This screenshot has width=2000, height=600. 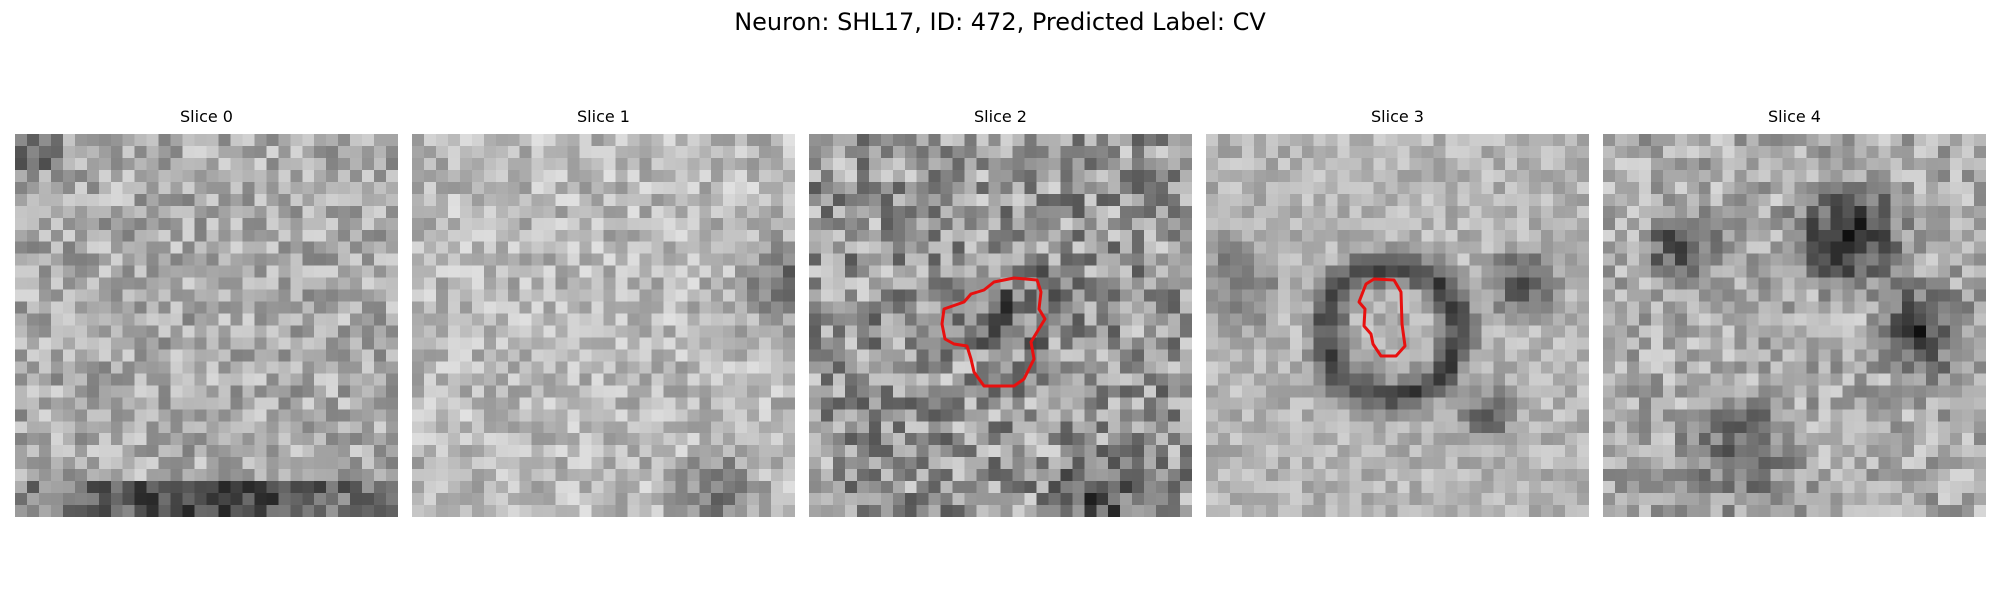 What do you see at coordinates (603, 116) in the screenshot?
I see `slice-title-1: Slice 1` at bounding box center [603, 116].